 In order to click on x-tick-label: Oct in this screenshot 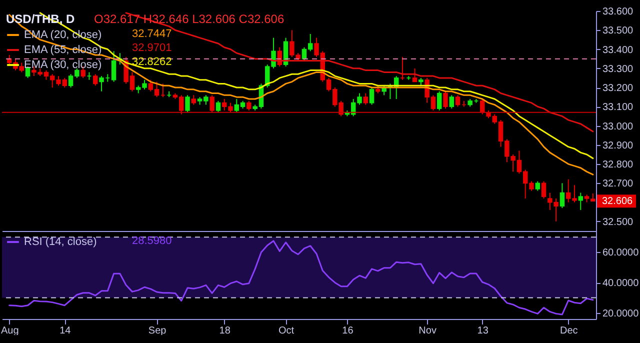, I will do `click(286, 331)`.